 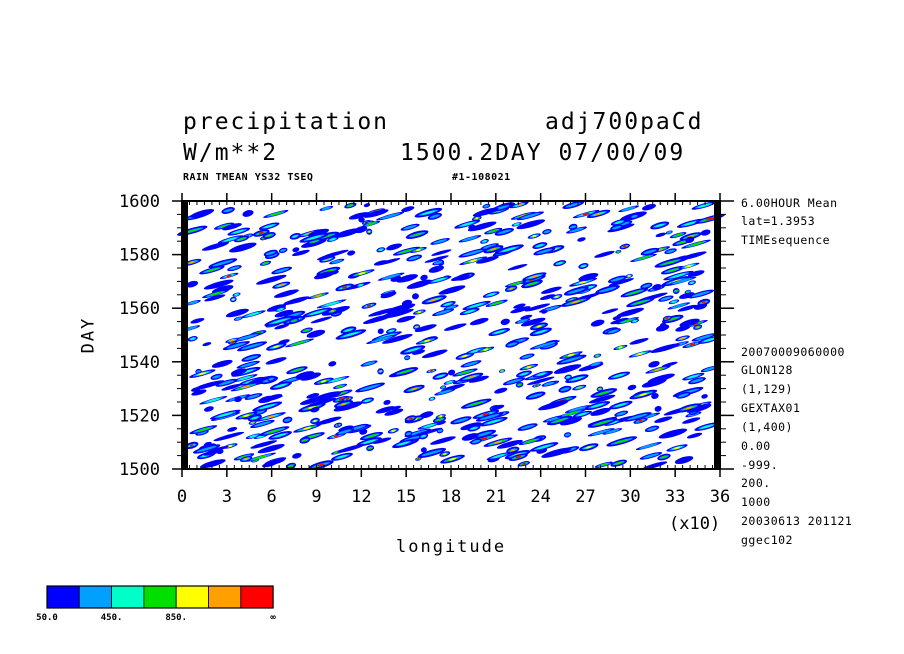 What do you see at coordinates (767, 427) in the screenshot?
I see `side-info-8: (1,400)` at bounding box center [767, 427].